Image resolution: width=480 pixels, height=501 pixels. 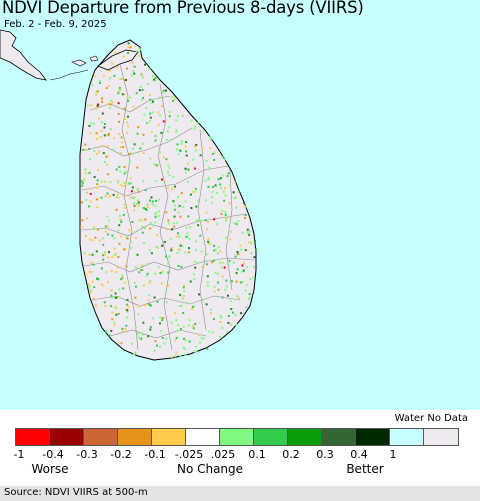 What do you see at coordinates (431, 418) in the screenshot?
I see `water-no-data-label: Water No Data` at bounding box center [431, 418].